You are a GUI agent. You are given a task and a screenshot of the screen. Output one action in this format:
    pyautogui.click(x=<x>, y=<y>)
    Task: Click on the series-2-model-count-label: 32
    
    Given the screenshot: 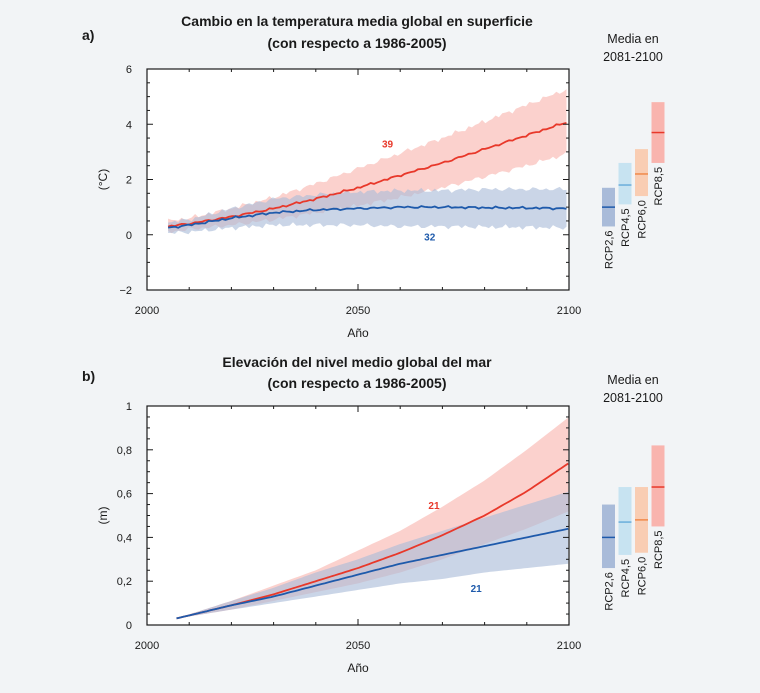 What is the action you would take?
    pyautogui.click(x=430, y=237)
    